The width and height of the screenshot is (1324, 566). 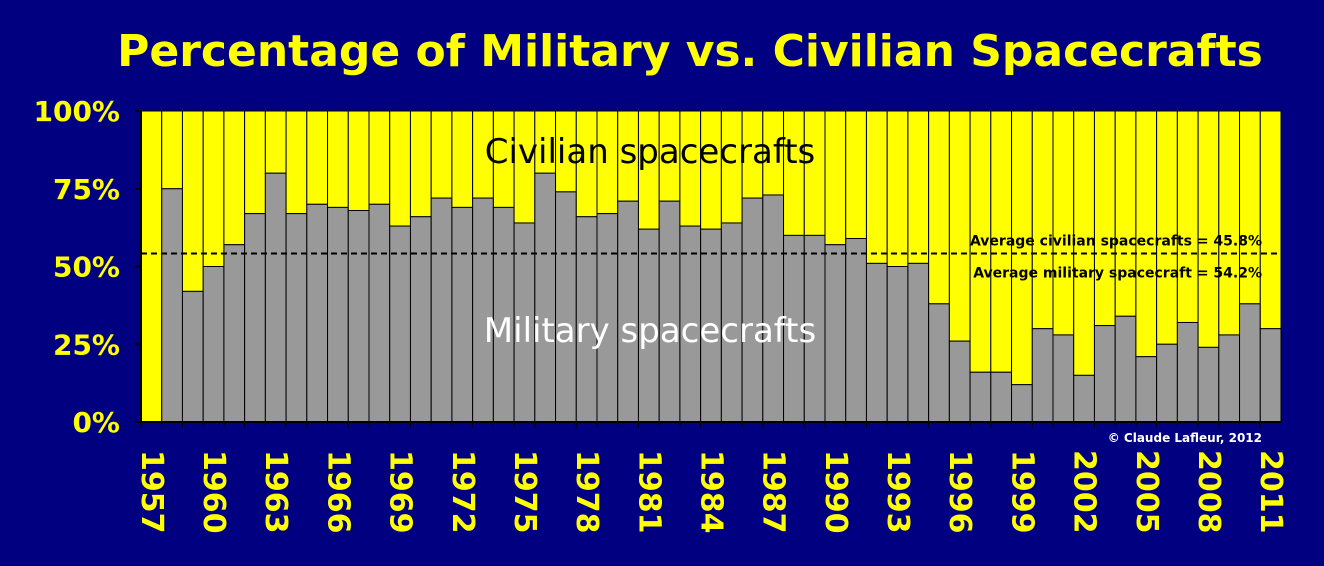 What do you see at coordinates (835, 492) in the screenshot?
I see `x-tick-label: 1990` at bounding box center [835, 492].